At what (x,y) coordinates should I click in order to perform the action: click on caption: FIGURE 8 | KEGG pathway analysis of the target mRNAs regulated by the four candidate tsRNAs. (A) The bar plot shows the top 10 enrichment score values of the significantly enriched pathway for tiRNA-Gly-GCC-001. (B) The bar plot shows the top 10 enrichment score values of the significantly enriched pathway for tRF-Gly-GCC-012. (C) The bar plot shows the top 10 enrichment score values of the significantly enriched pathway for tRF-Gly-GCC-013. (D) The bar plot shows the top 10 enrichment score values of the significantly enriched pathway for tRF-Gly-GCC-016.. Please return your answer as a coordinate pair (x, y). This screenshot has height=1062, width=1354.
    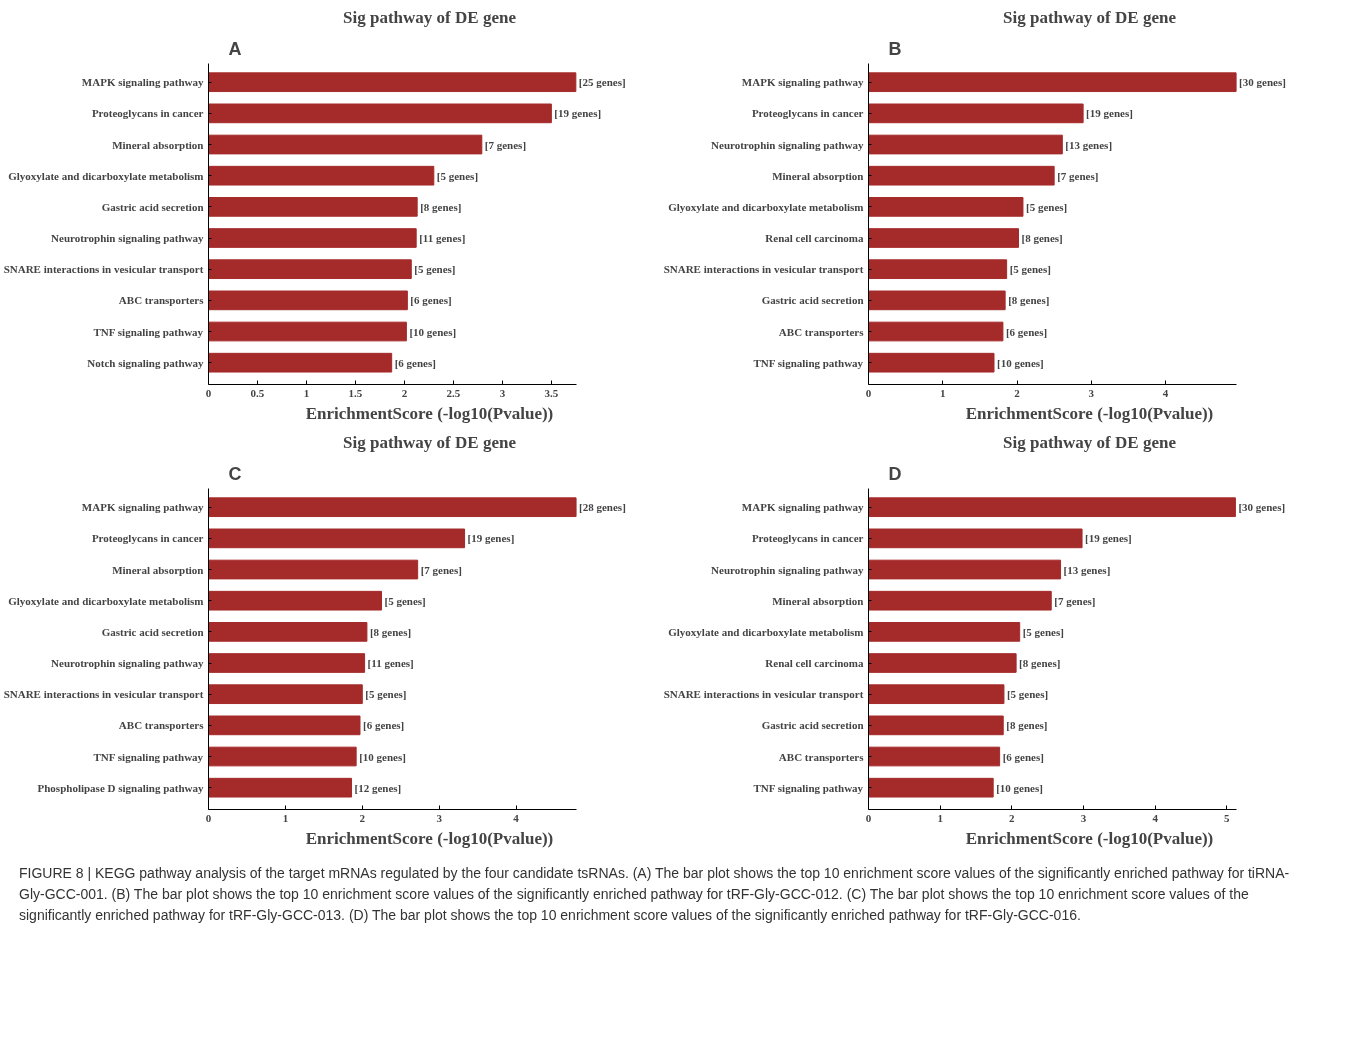
    Looking at the image, I should click on (655, 894).